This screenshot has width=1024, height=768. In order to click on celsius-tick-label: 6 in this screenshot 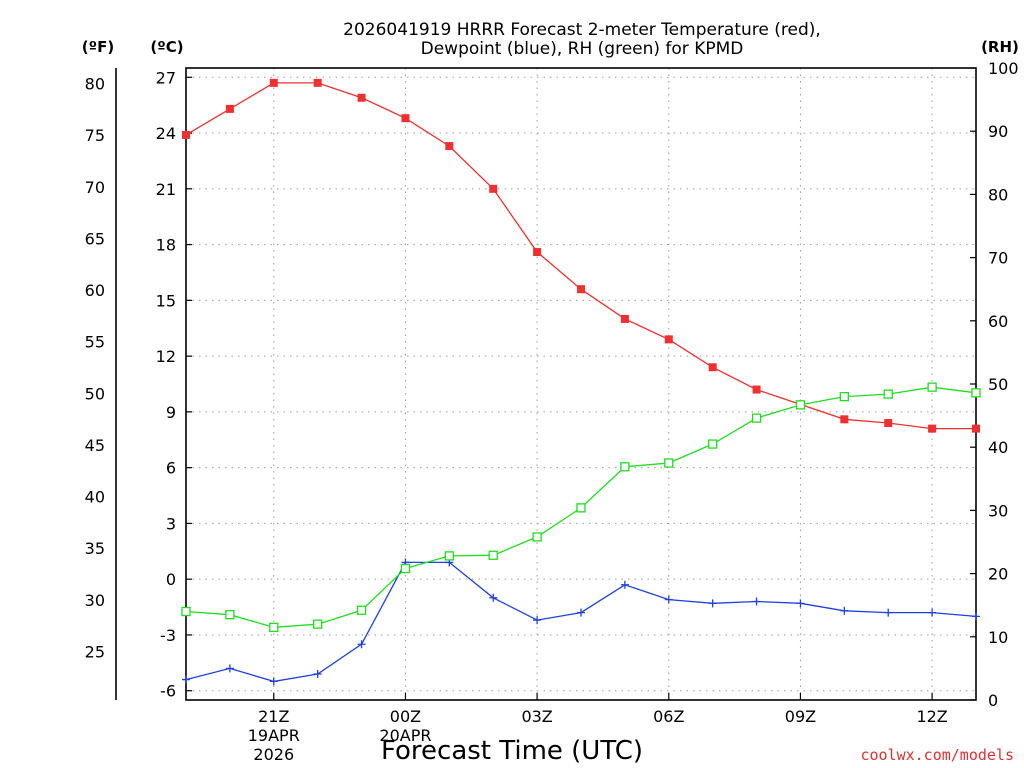, I will do `click(171, 468)`.